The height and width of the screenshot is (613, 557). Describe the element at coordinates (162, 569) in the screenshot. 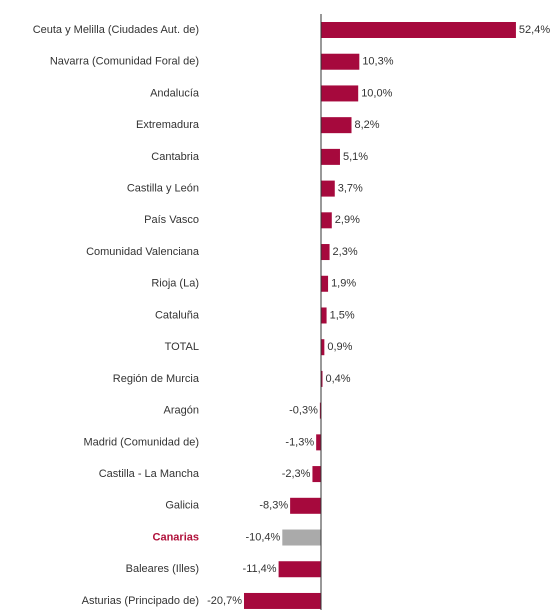

I see `category-label: Baleares (Illes)` at that location.